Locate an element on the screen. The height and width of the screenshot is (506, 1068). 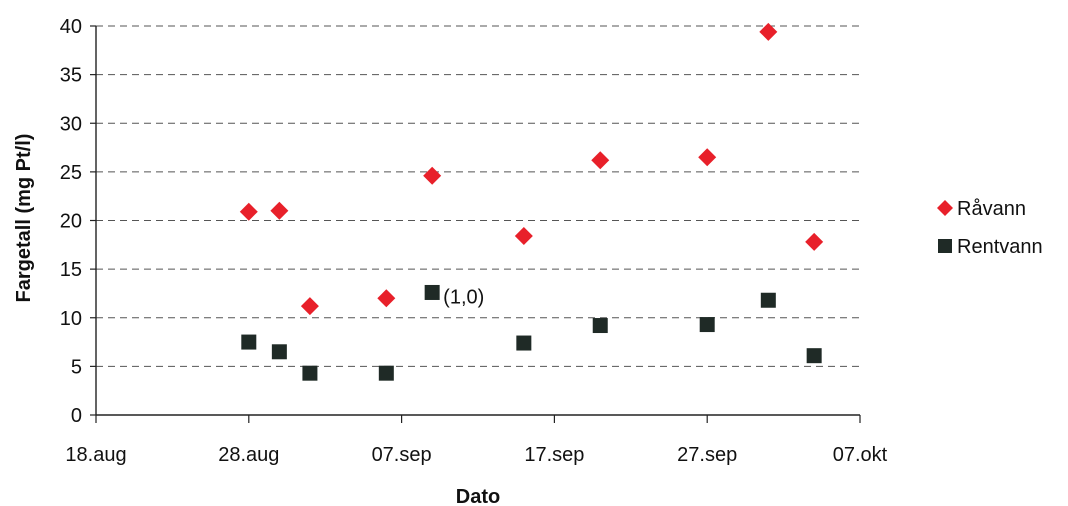
x-axis-tick-labels: 18.aug 28.aug 07.sep 17.sep 27.sep 07.okt is located at coordinates (476, 455).